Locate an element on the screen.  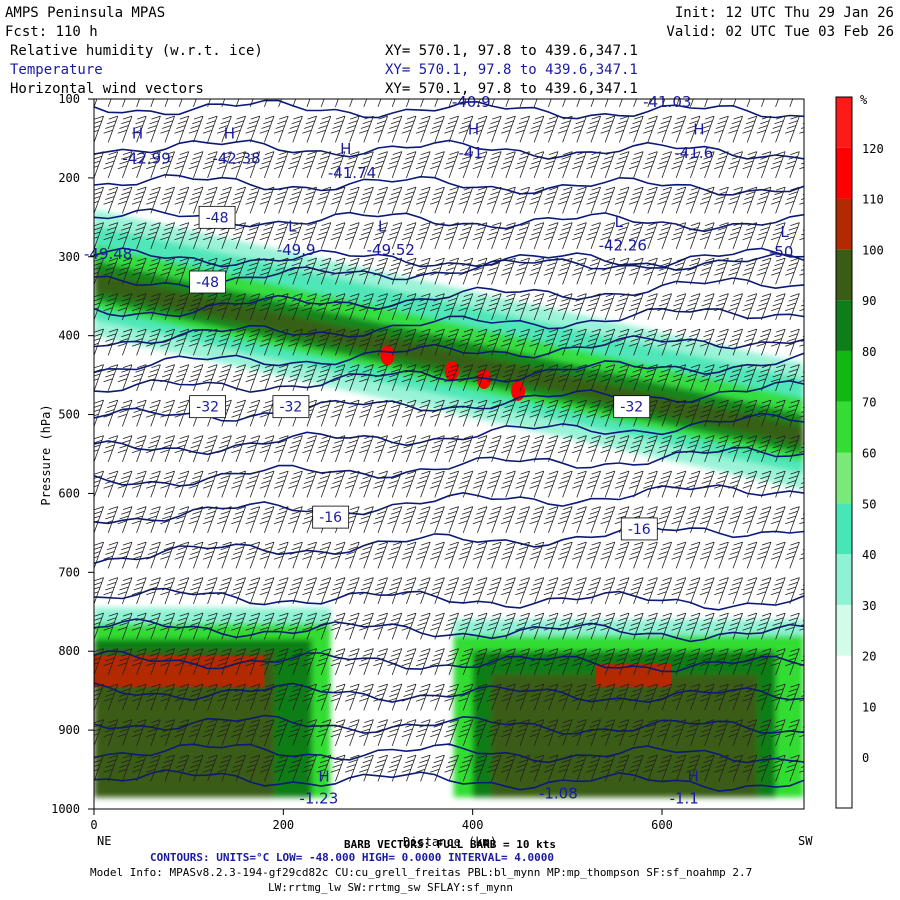
field-temp-xy: XY= 570.1, 97.8 to 439.6,347.1 is located at coordinates (511, 70).